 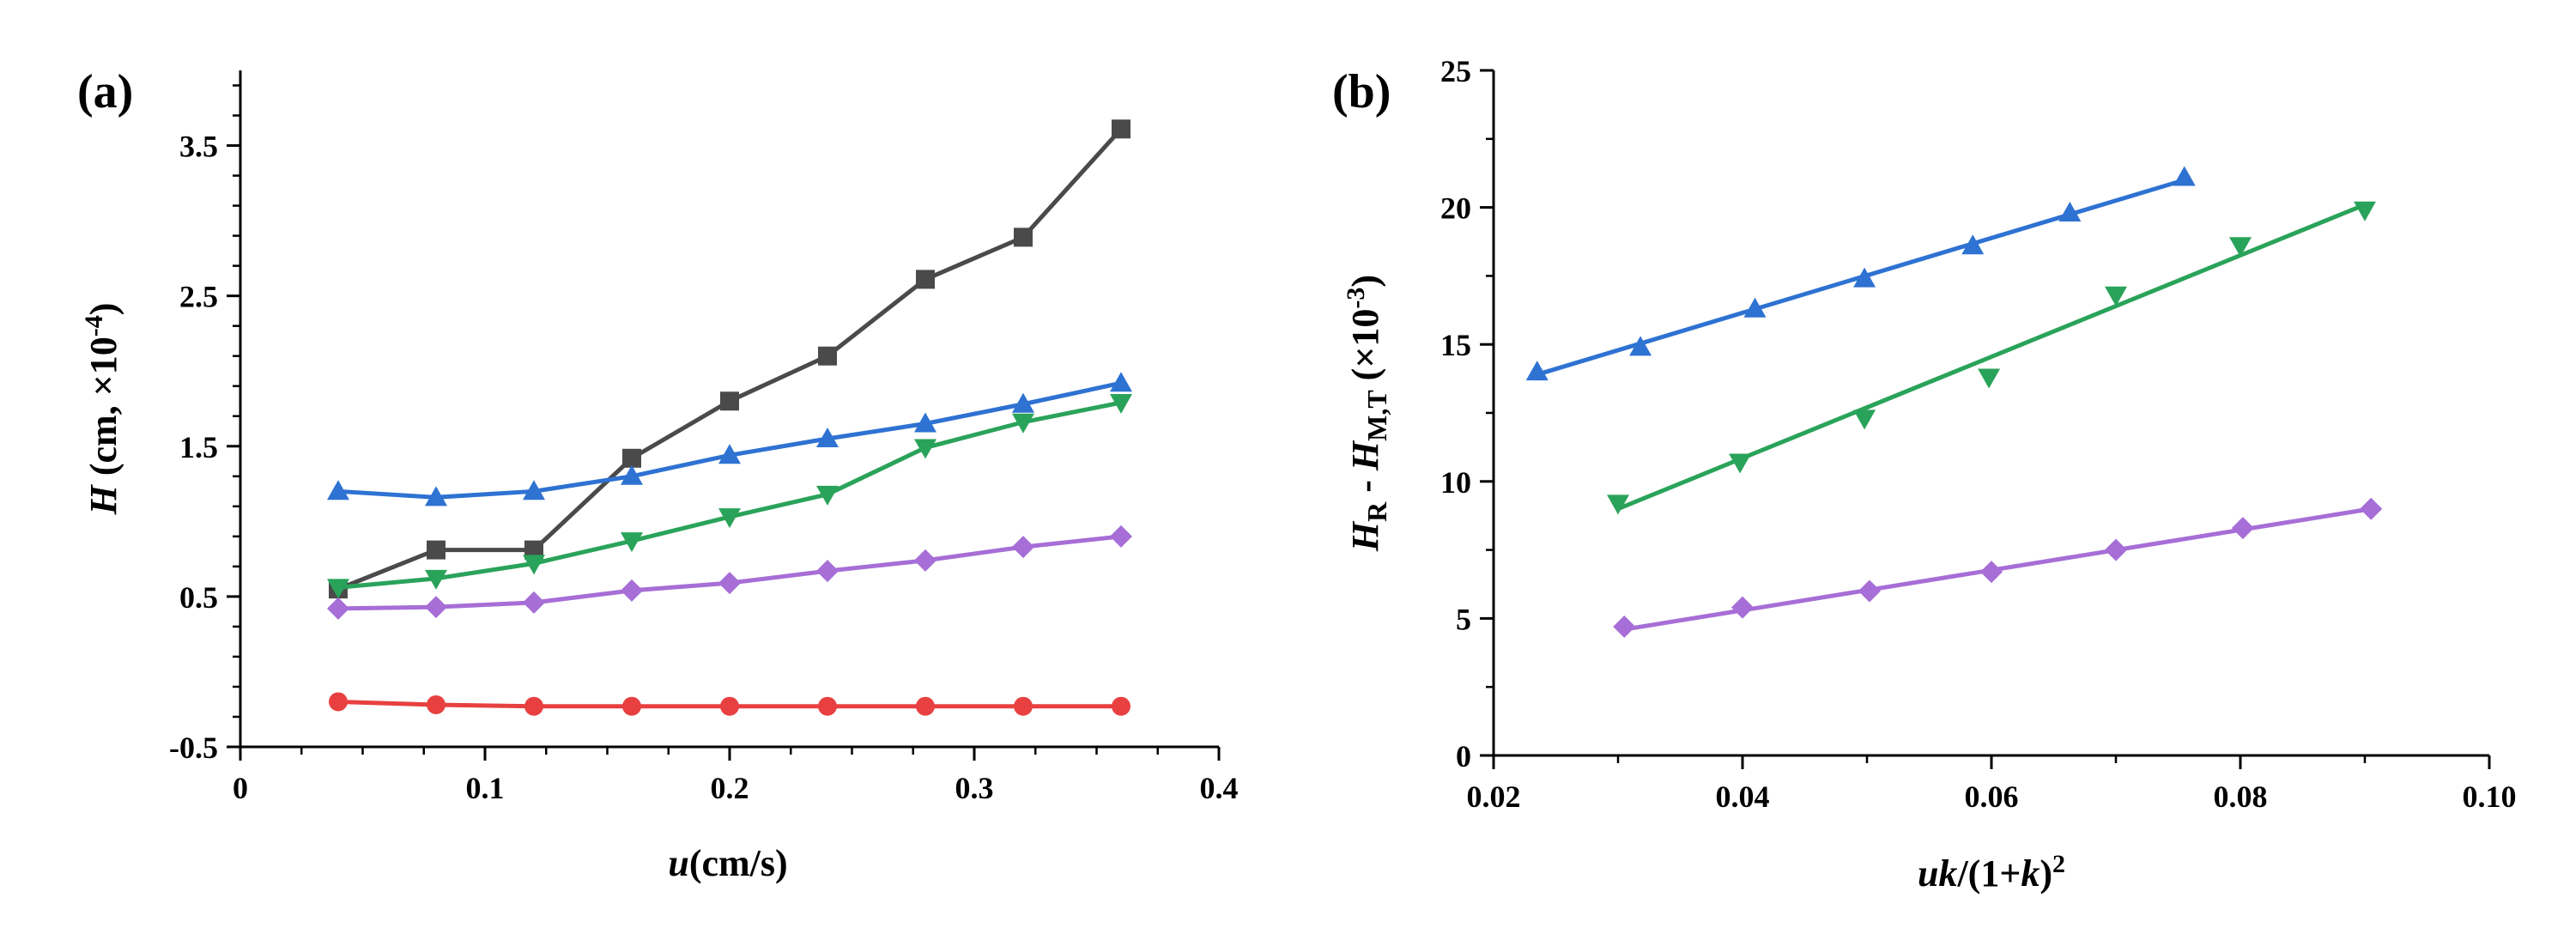 I want to click on panel-a-ylabel-var: H, so click(x=103, y=499).